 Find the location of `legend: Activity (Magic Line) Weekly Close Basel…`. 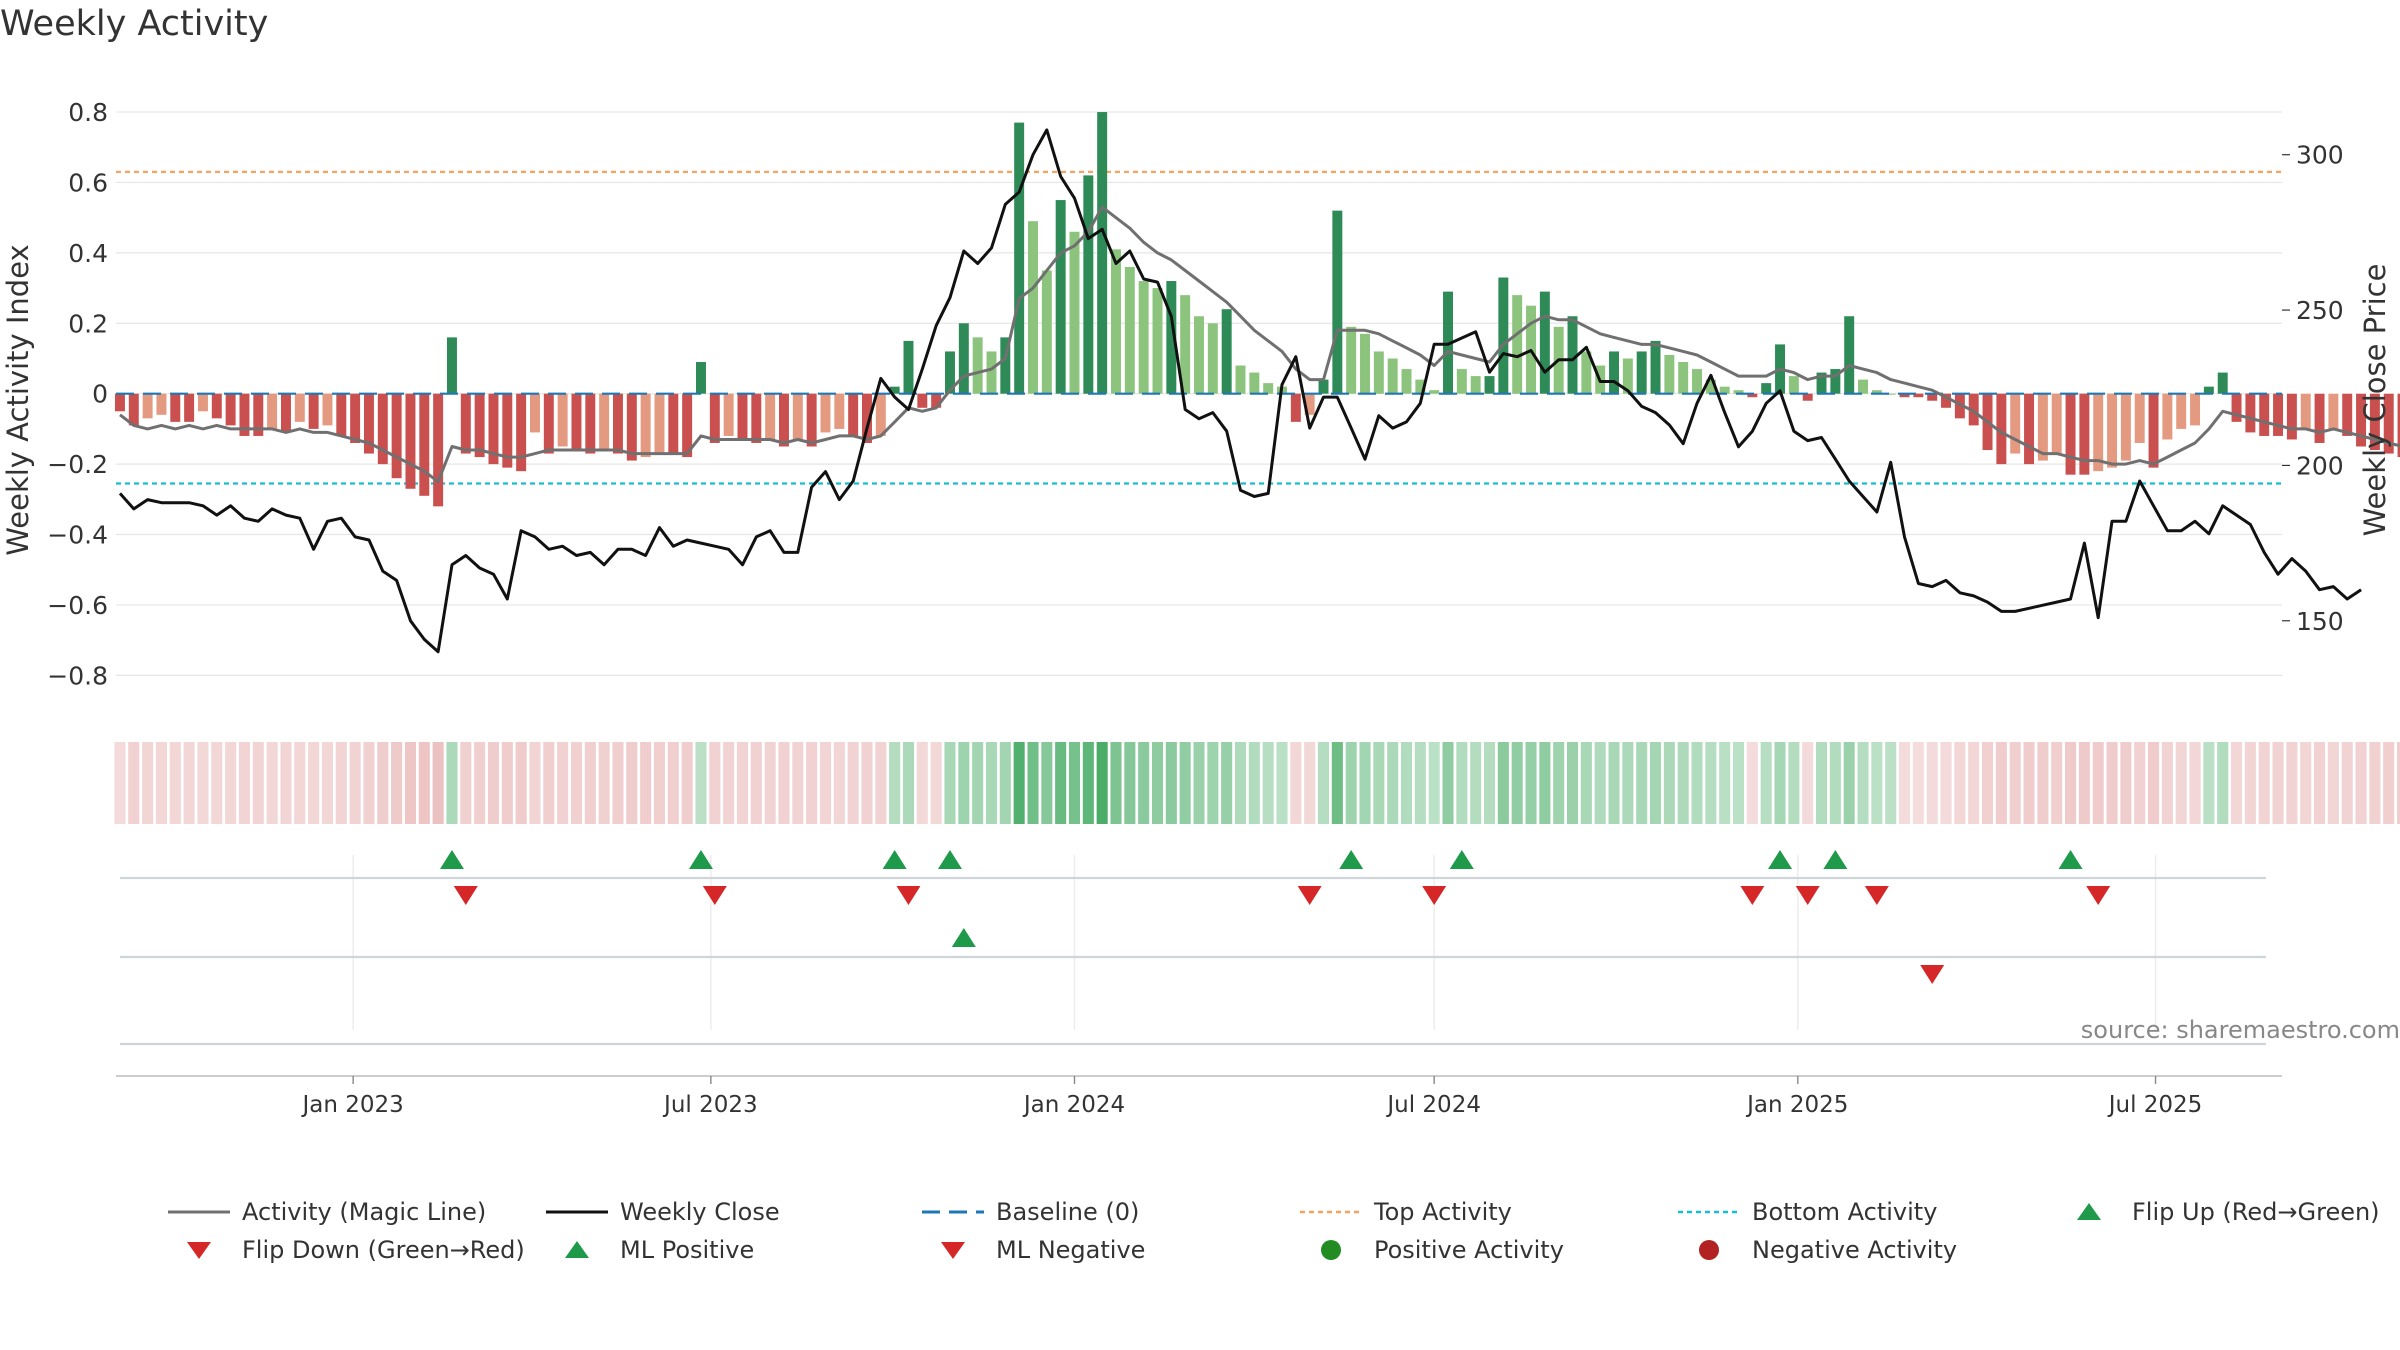

legend: Activity (Magic Line) Weekly Close Basel… is located at coordinates (1200, 1253).